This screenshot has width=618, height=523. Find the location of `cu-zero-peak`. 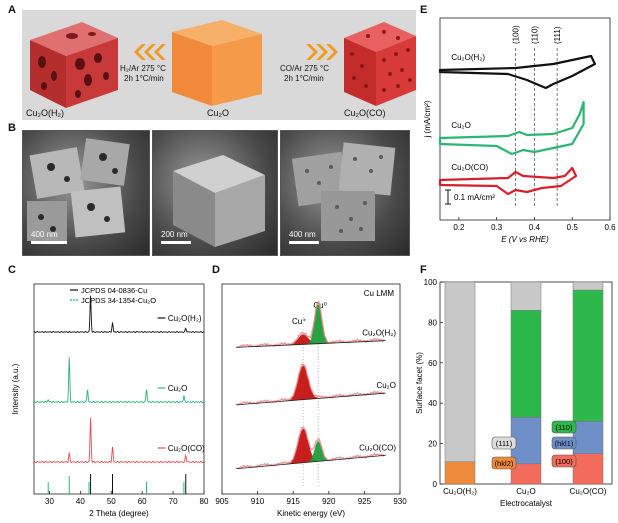

cu-zero-peak is located at coordinates (311, 326).